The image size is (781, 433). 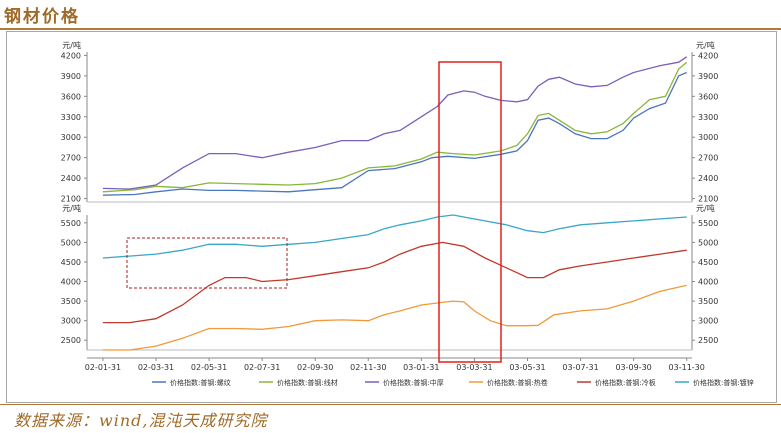 I want to click on upper-ytick-label-right: 4200, so click(x=708, y=55).